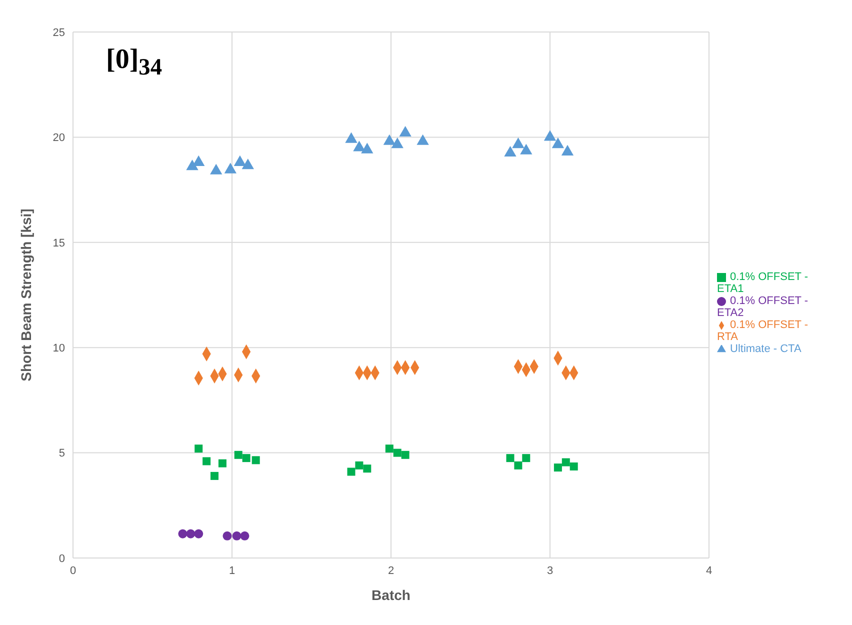  I want to click on y-tick-label: 20, so click(58, 138).